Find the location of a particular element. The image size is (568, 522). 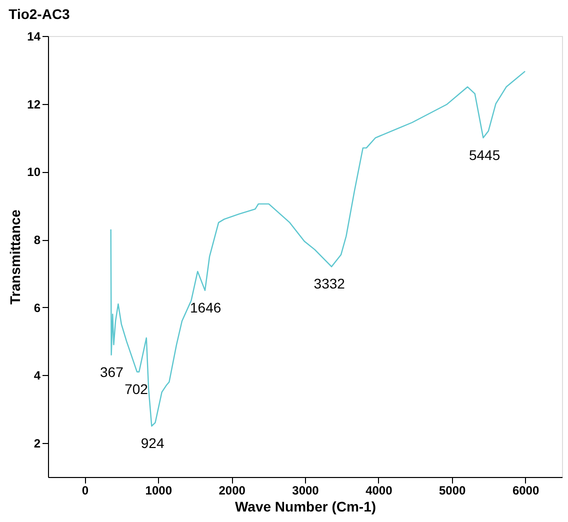

x-tick-label: 0 is located at coordinates (85, 491).